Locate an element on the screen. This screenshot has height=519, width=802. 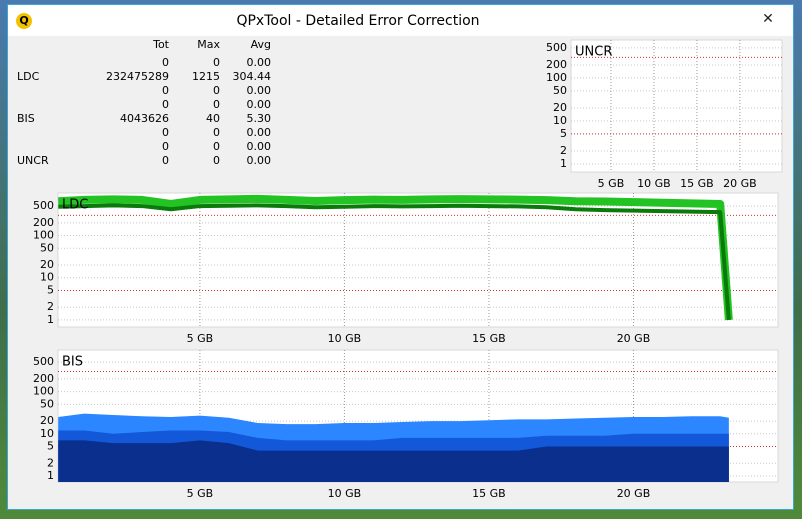
column-header: Max is located at coordinates (208, 44).